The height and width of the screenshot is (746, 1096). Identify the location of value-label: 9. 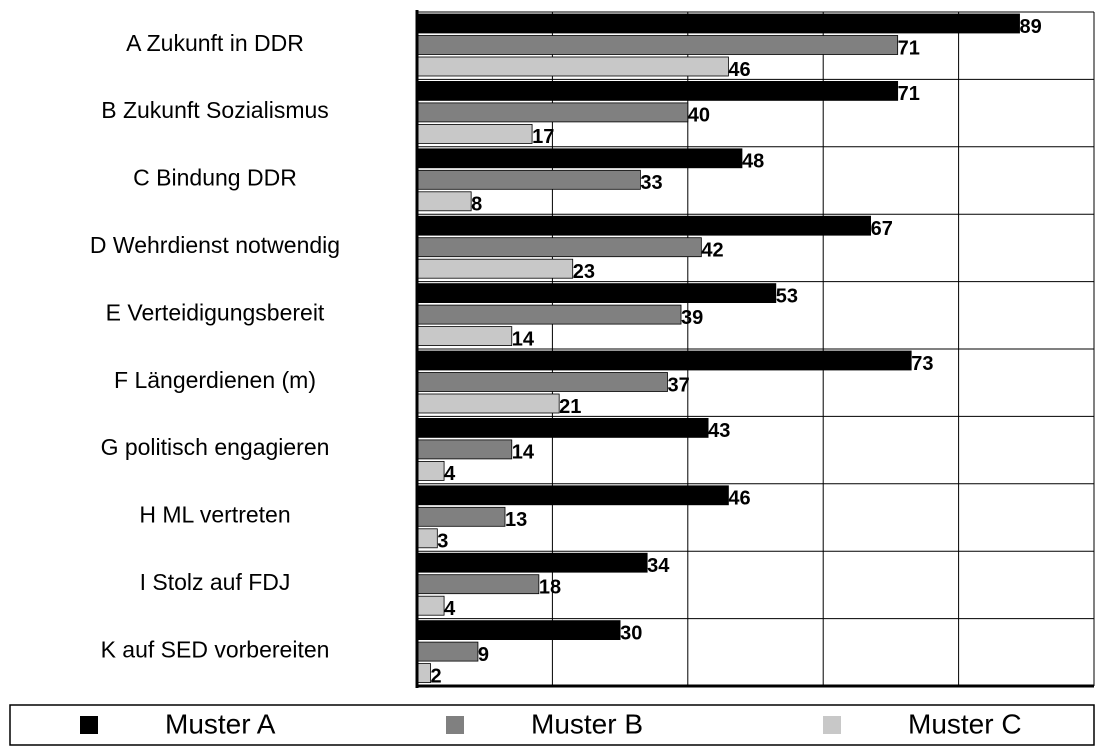
(483, 655).